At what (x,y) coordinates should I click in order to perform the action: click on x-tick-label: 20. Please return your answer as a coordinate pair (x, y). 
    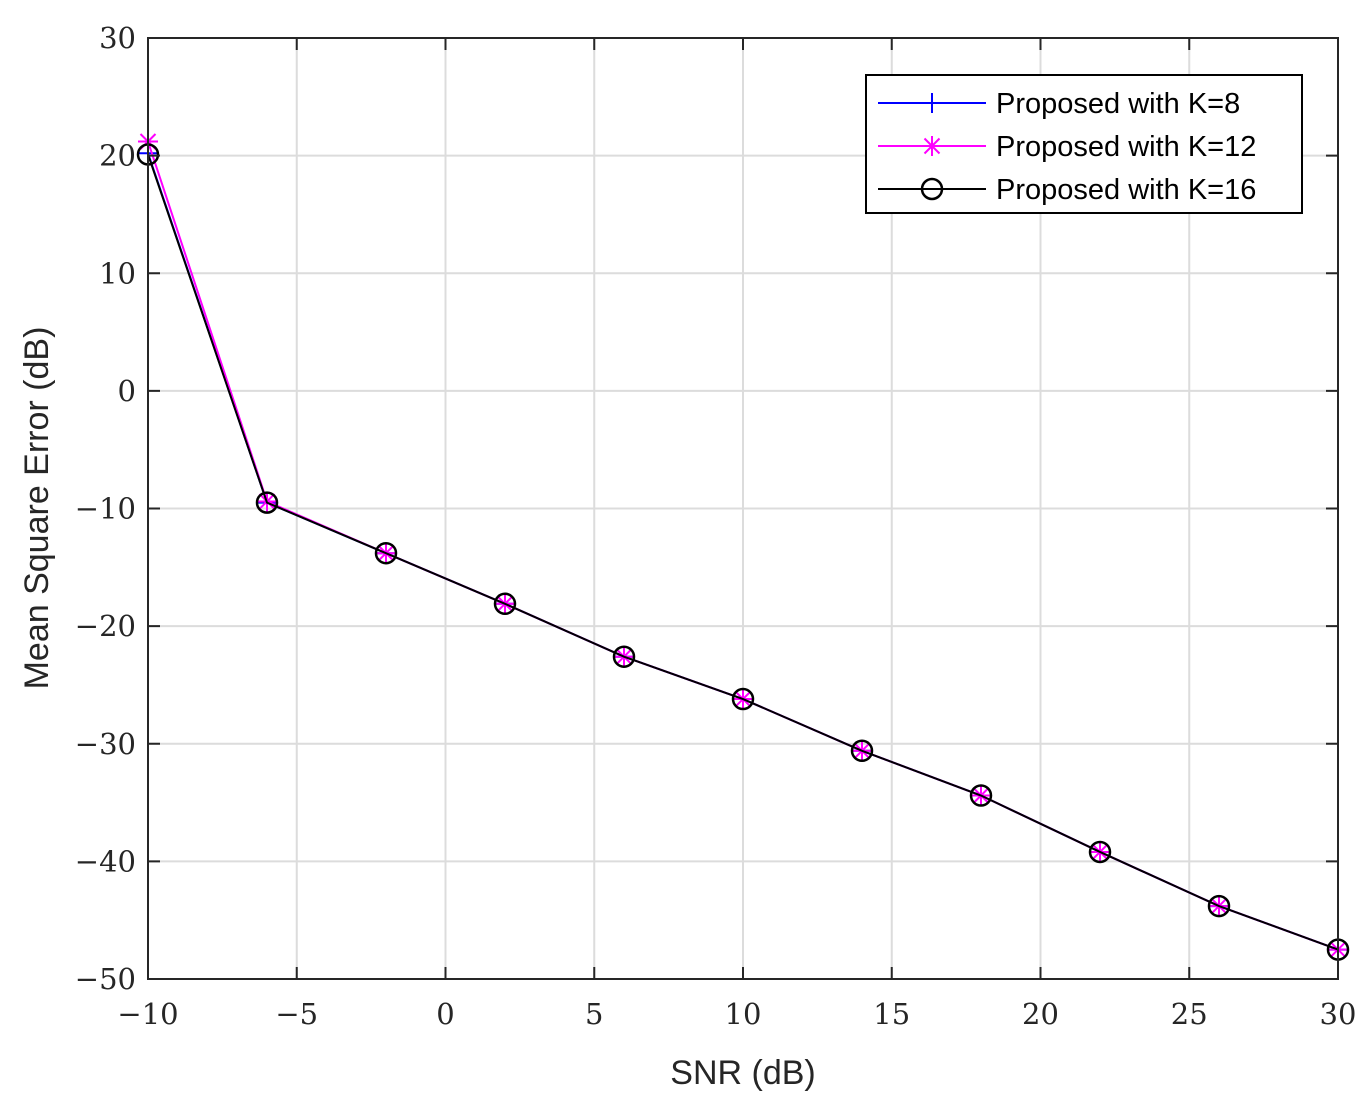
    Looking at the image, I should click on (1040, 1014).